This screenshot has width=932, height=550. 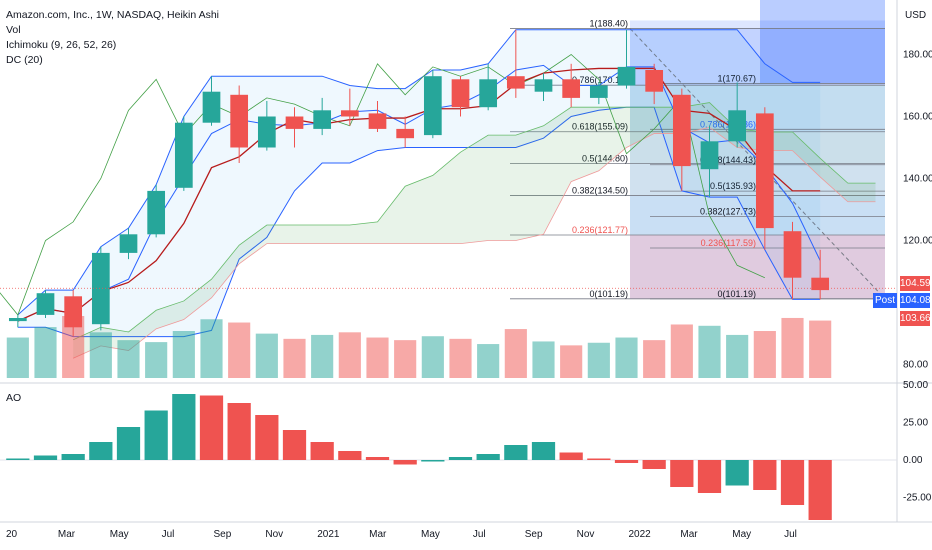 What do you see at coordinates (917, 179) in the screenshot?
I see `price-axis-tick: 140.00` at bounding box center [917, 179].